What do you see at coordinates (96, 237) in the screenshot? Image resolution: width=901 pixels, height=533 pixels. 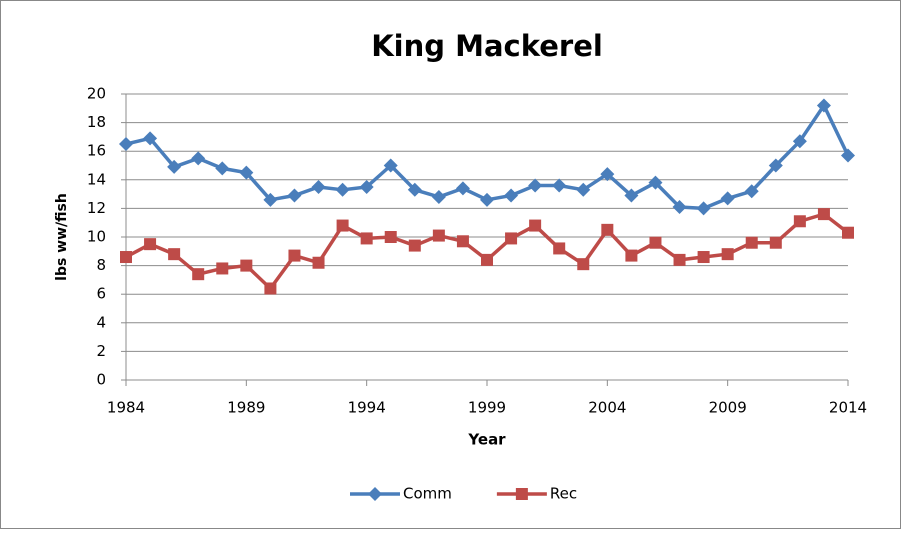 I see `y-tick-label: 10` at bounding box center [96, 237].